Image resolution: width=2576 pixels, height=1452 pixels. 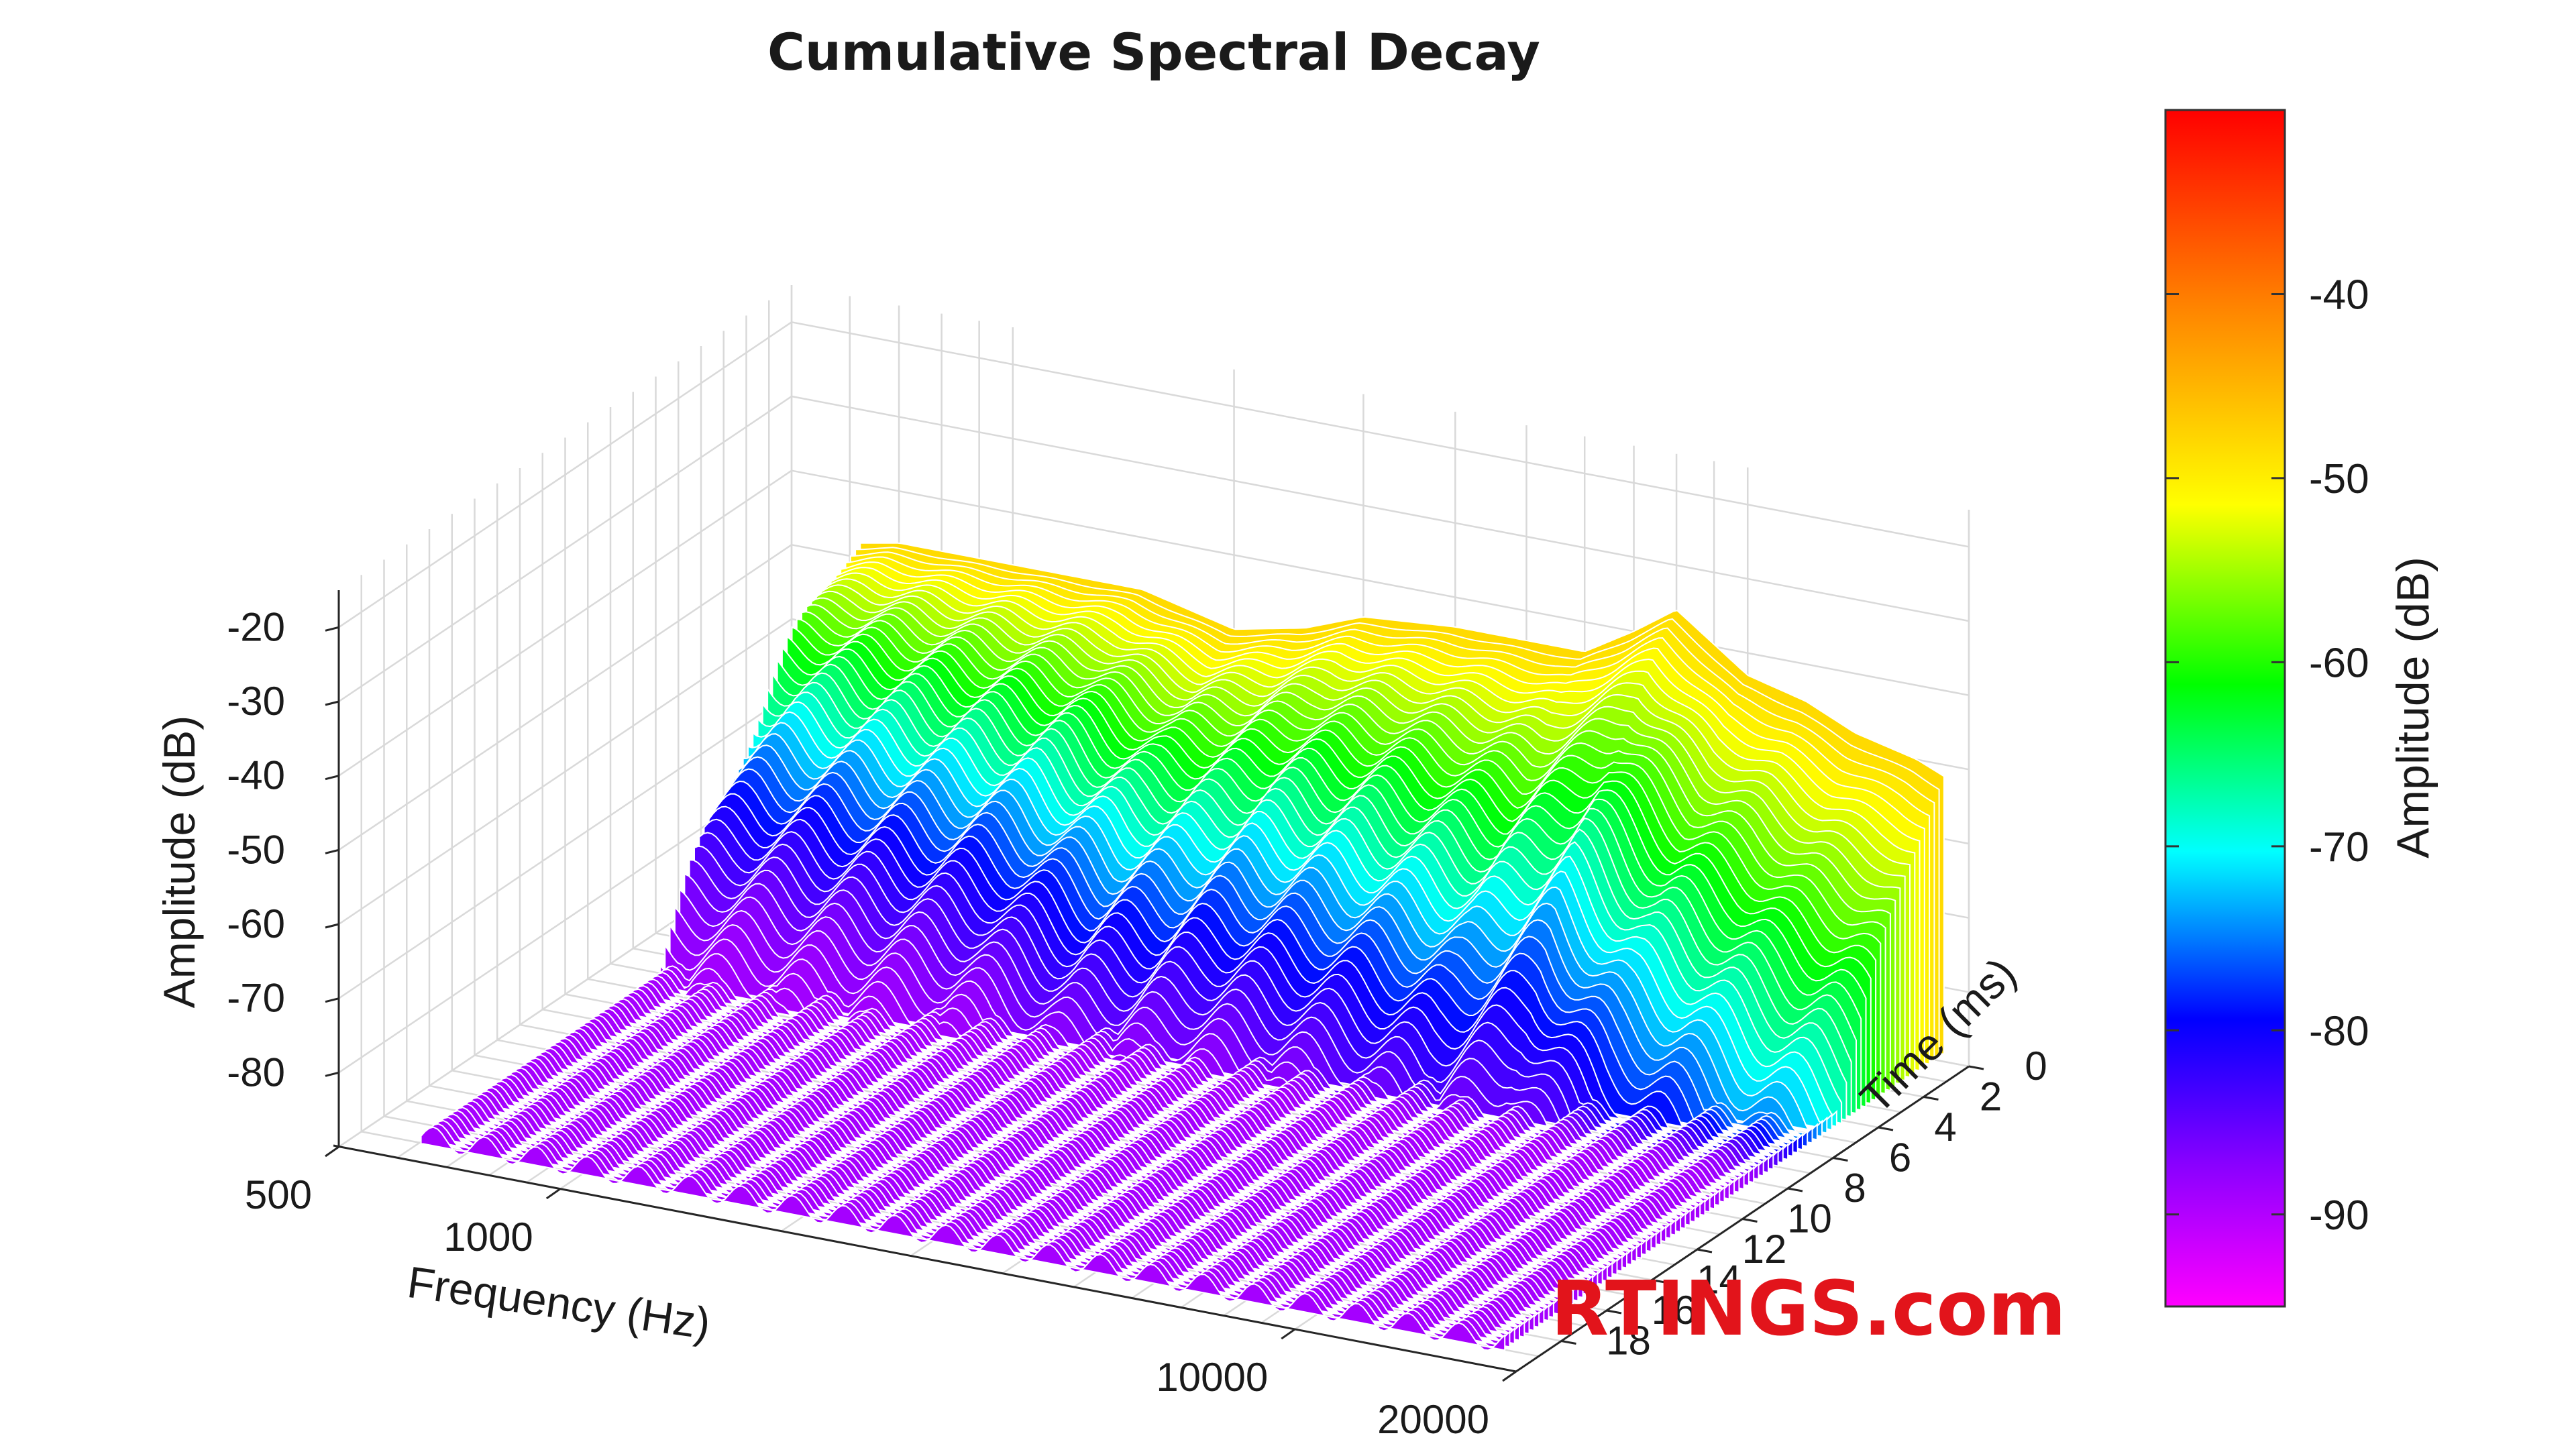 I want to click on x-axis-label: Frequency (Hz), so click(x=559, y=1303).